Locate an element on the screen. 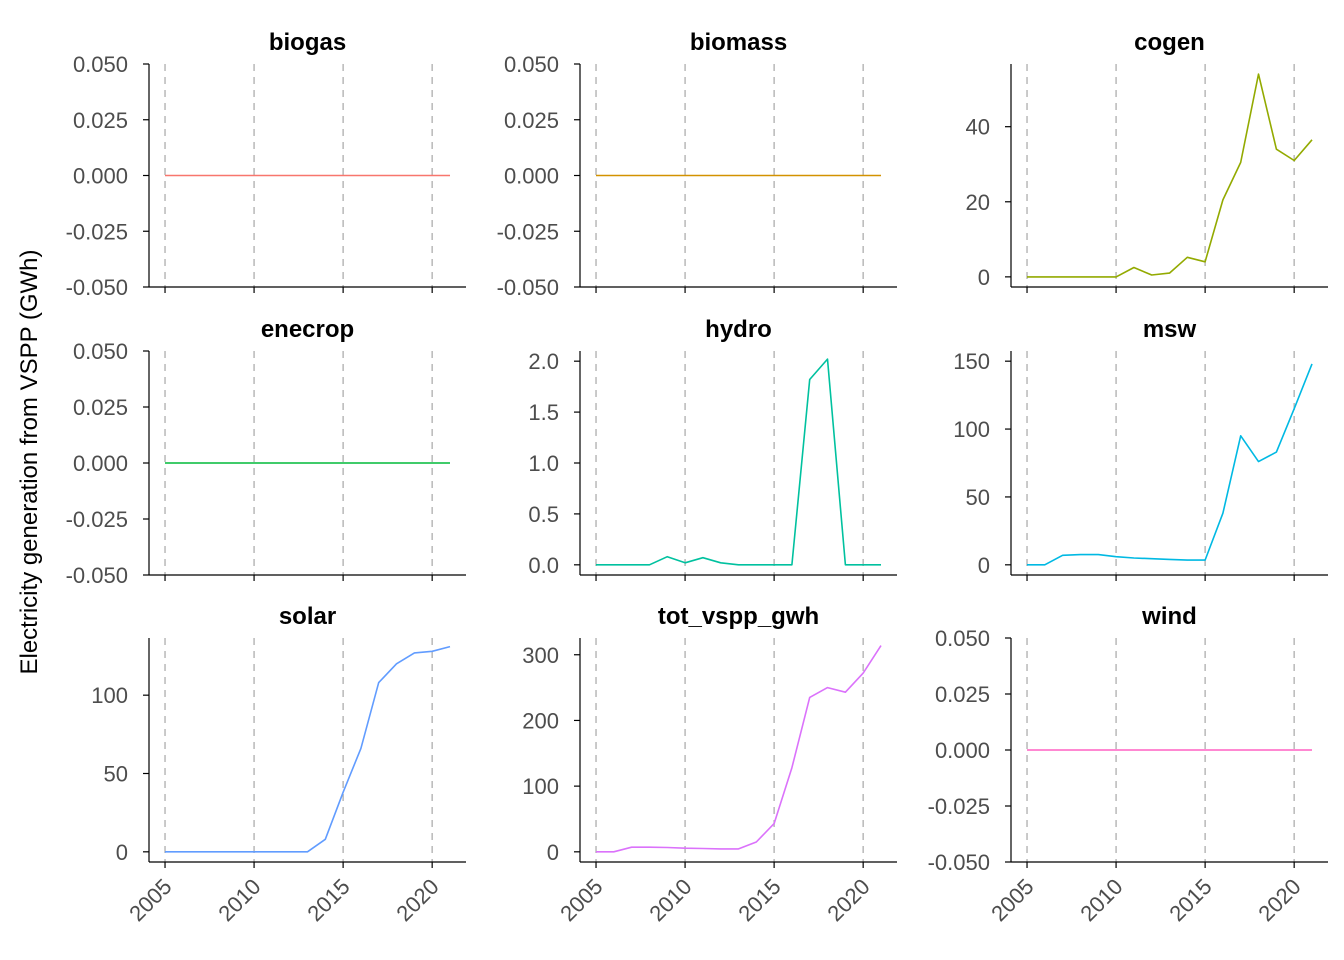 The height and width of the screenshot is (960, 1344). panel-tot_vspp_gwh: tot_vspp_gwh 300 200 100 0 2005 2010 2015 2020 is located at coordinates (709, 764).